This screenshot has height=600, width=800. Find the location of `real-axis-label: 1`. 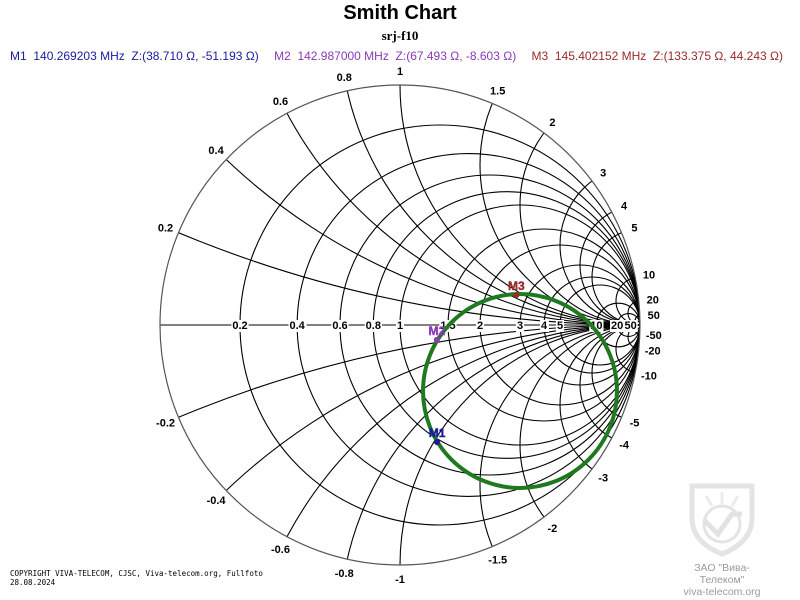

real-axis-label: 1 is located at coordinates (400, 326).